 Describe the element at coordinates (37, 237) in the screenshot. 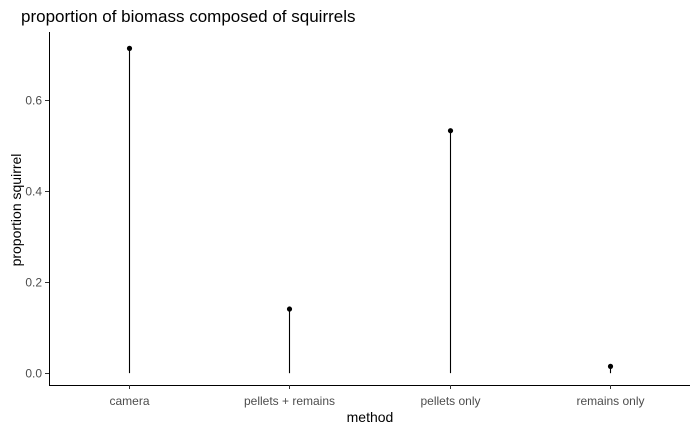

I see `y-axis-ticks: 0.0 0.2 0.4 0.6` at that location.